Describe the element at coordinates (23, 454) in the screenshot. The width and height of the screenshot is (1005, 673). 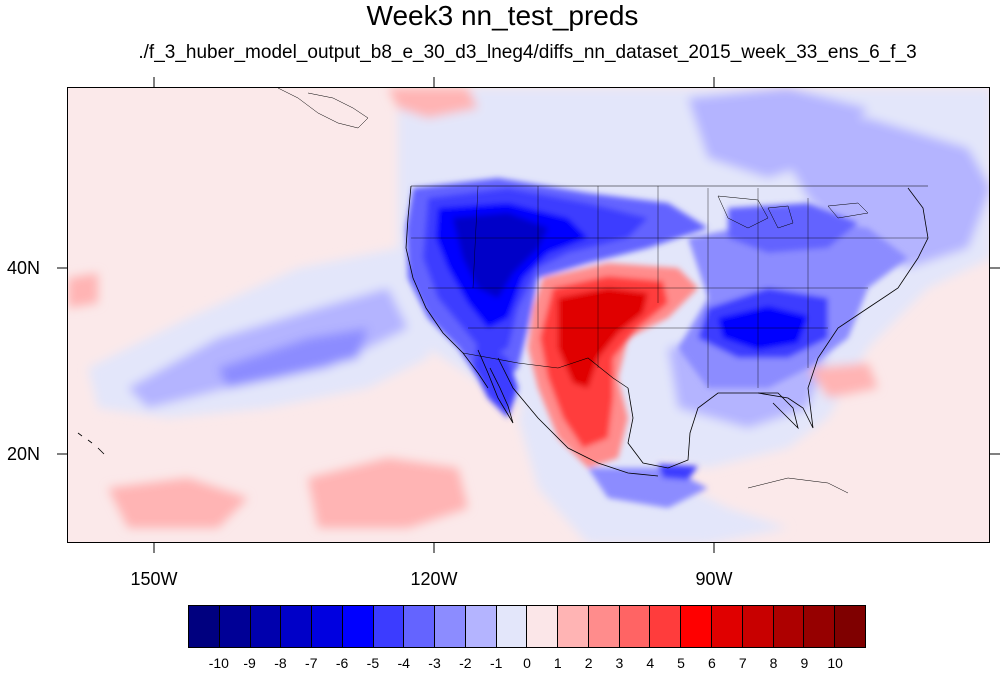
I see `lat-label-20n: 20N` at that location.